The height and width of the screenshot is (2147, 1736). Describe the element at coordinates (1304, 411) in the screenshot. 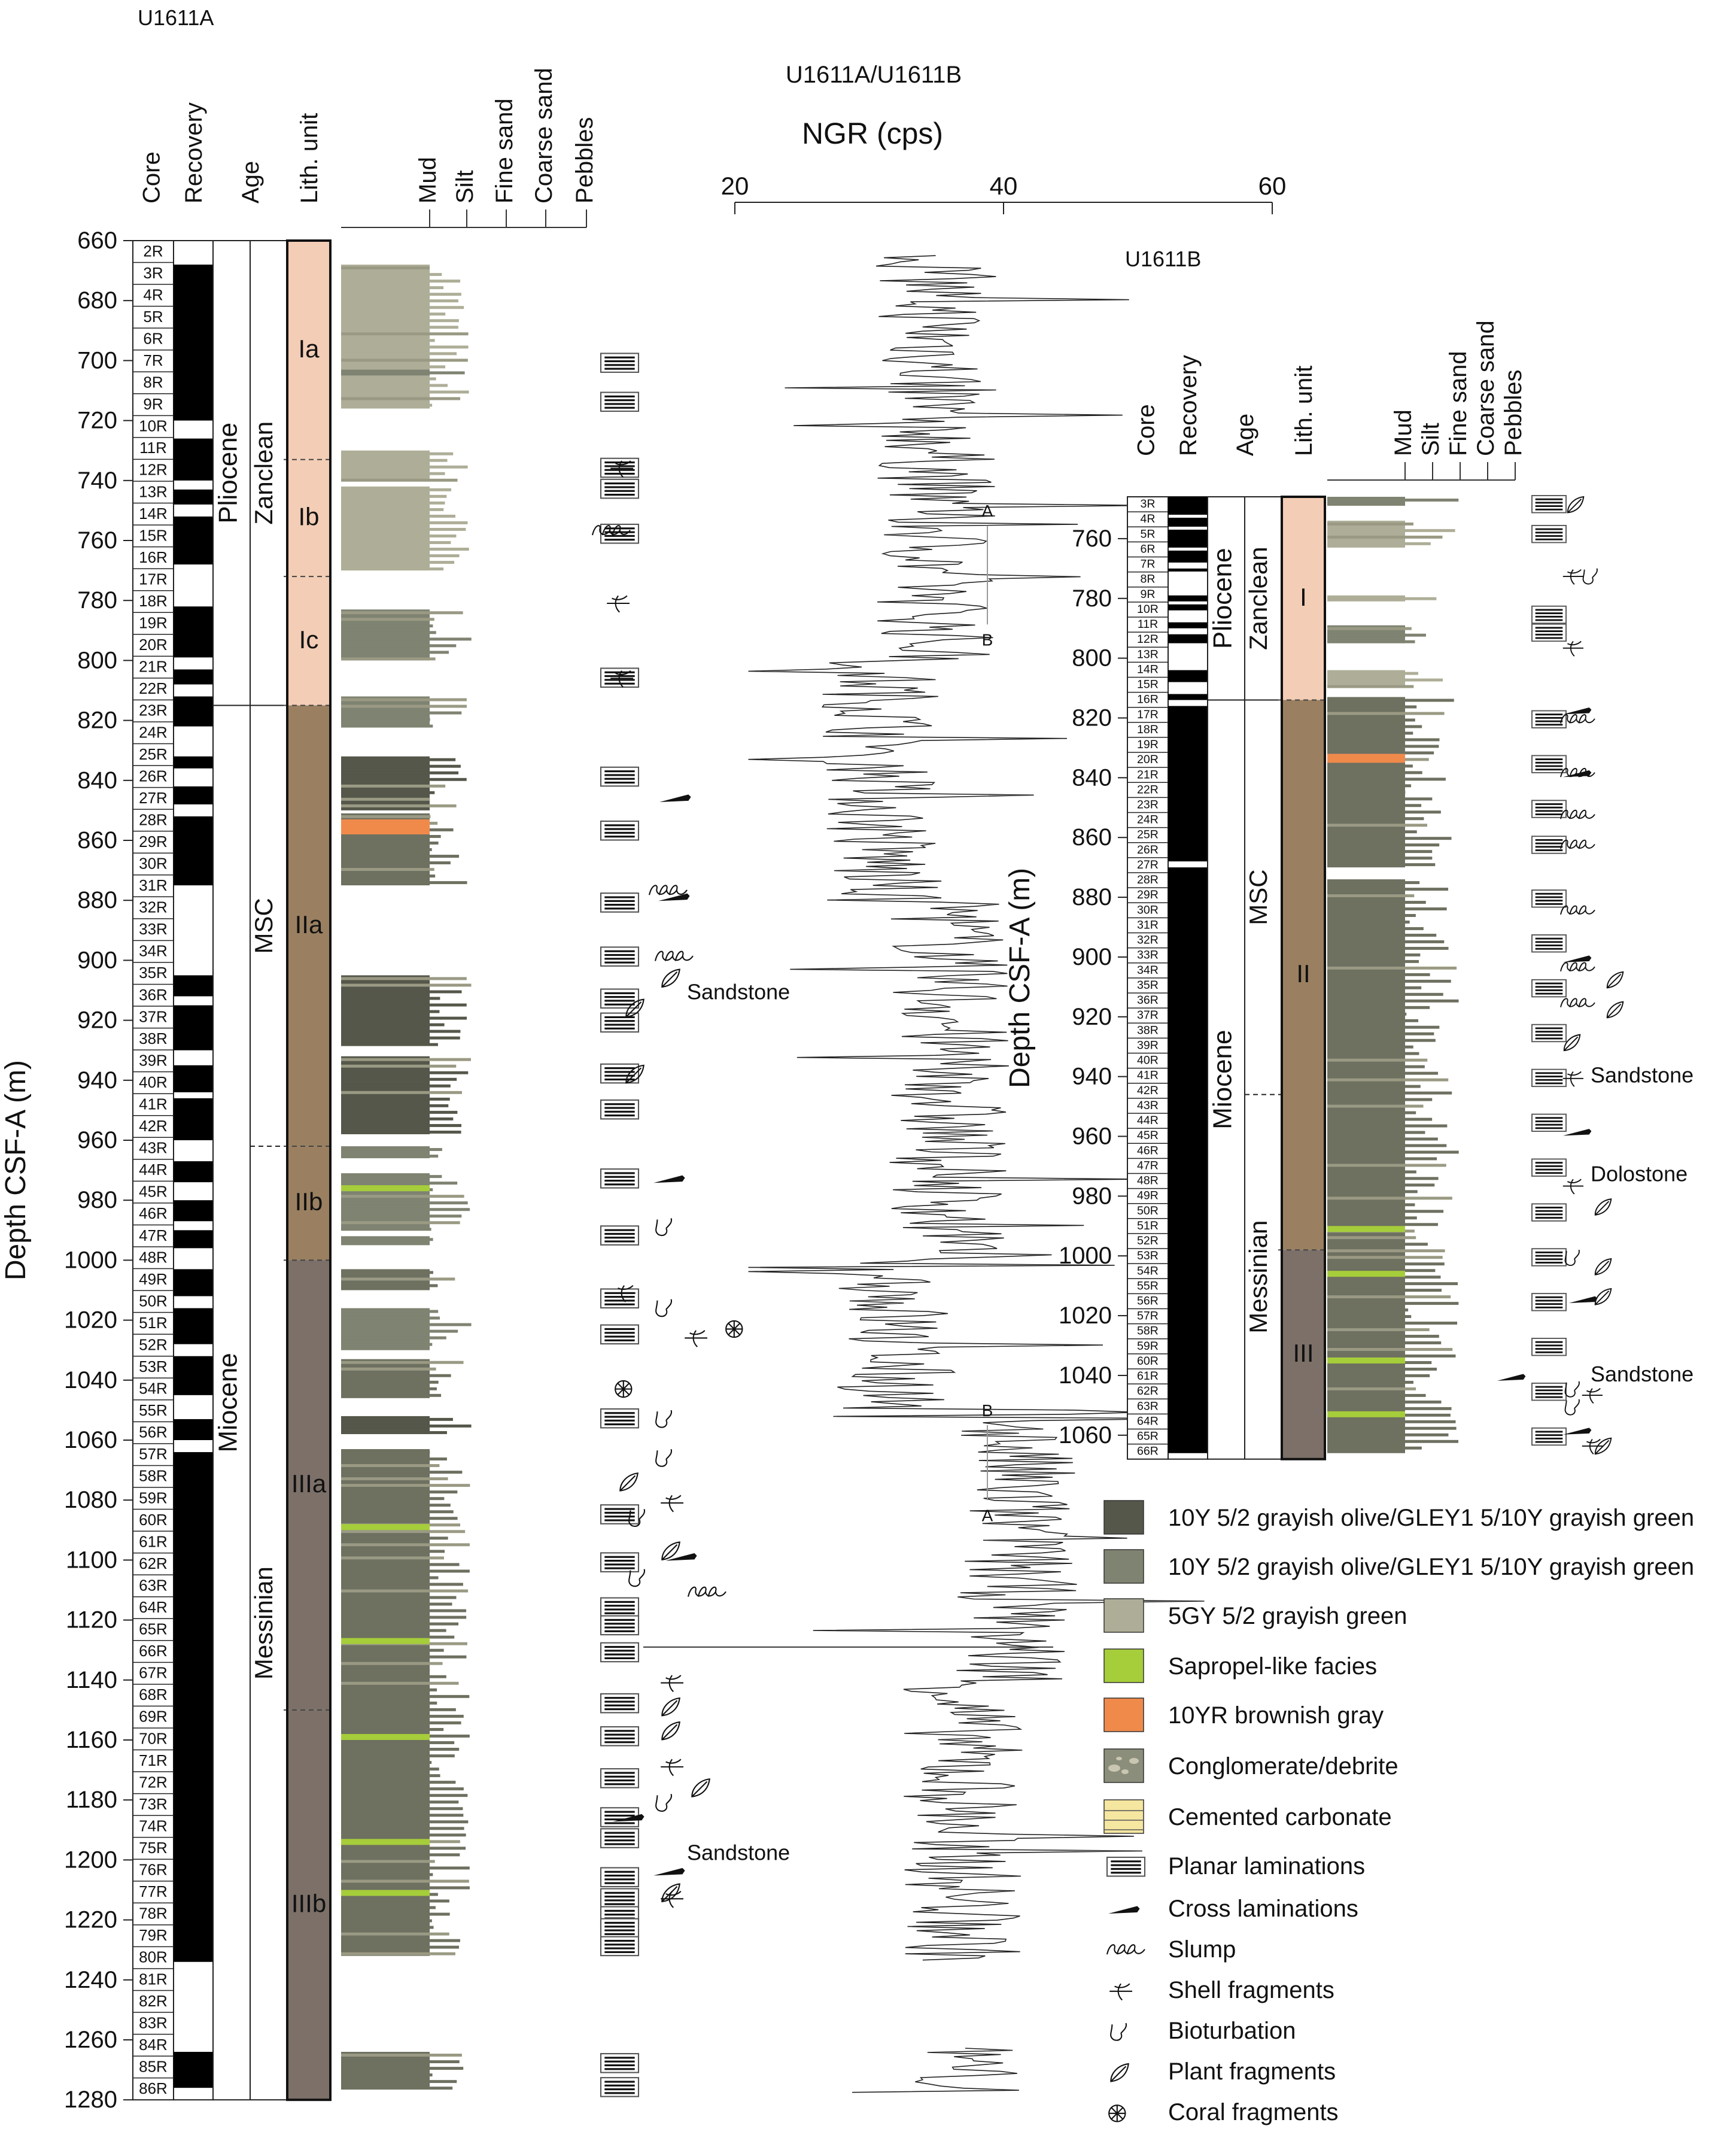

I see `column-header: Lith. unit` at that location.